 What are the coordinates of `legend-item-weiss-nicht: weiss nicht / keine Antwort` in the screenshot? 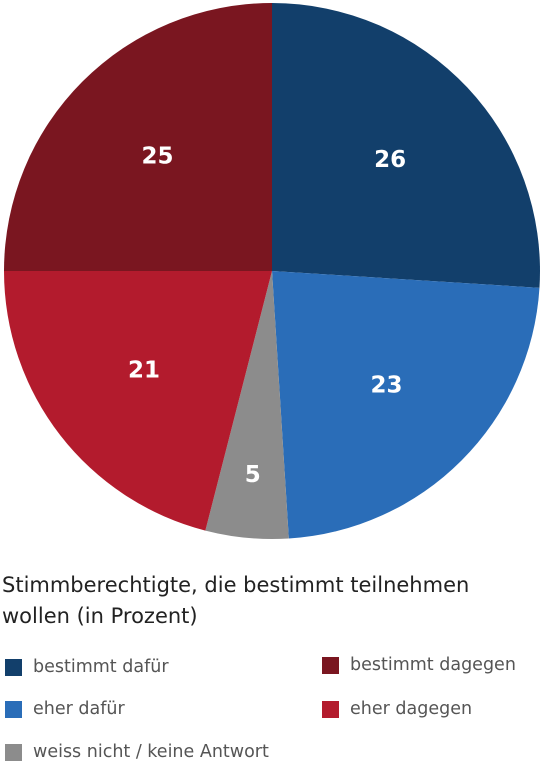 It's located at (137, 752).